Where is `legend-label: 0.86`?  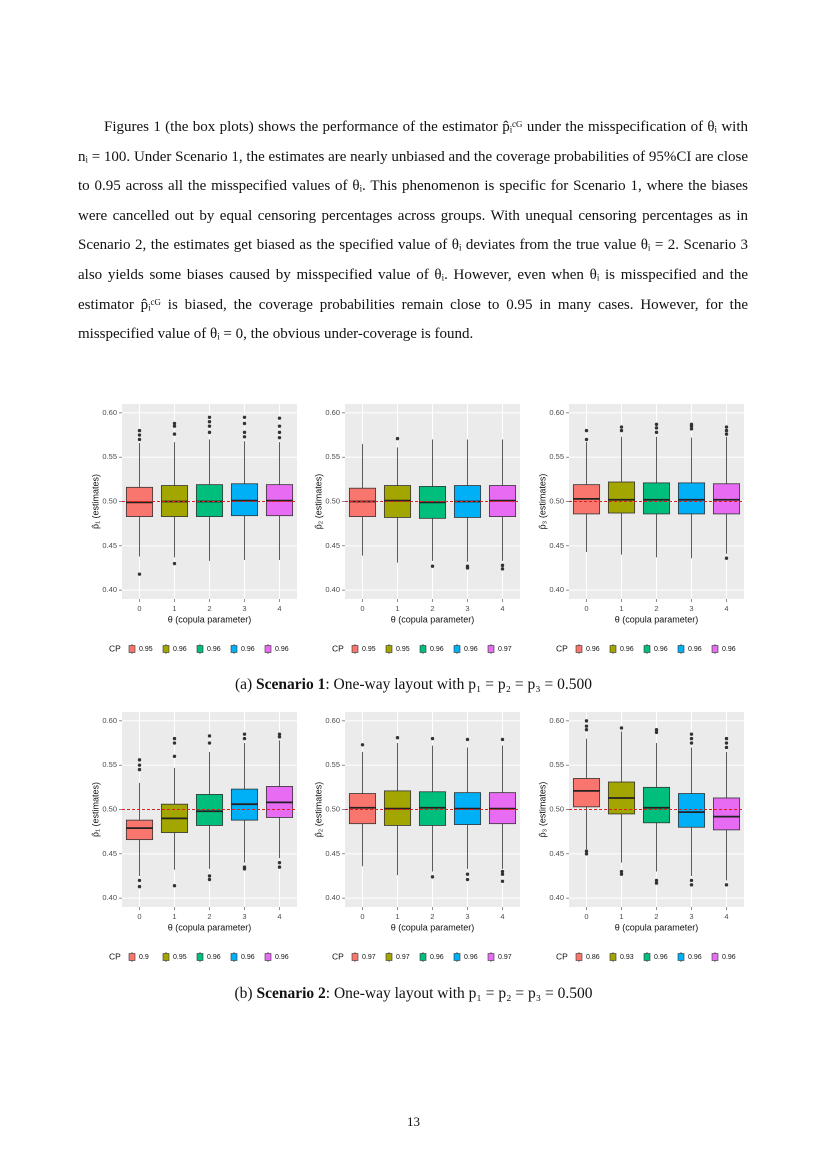 legend-label: 0.86 is located at coordinates (593, 957).